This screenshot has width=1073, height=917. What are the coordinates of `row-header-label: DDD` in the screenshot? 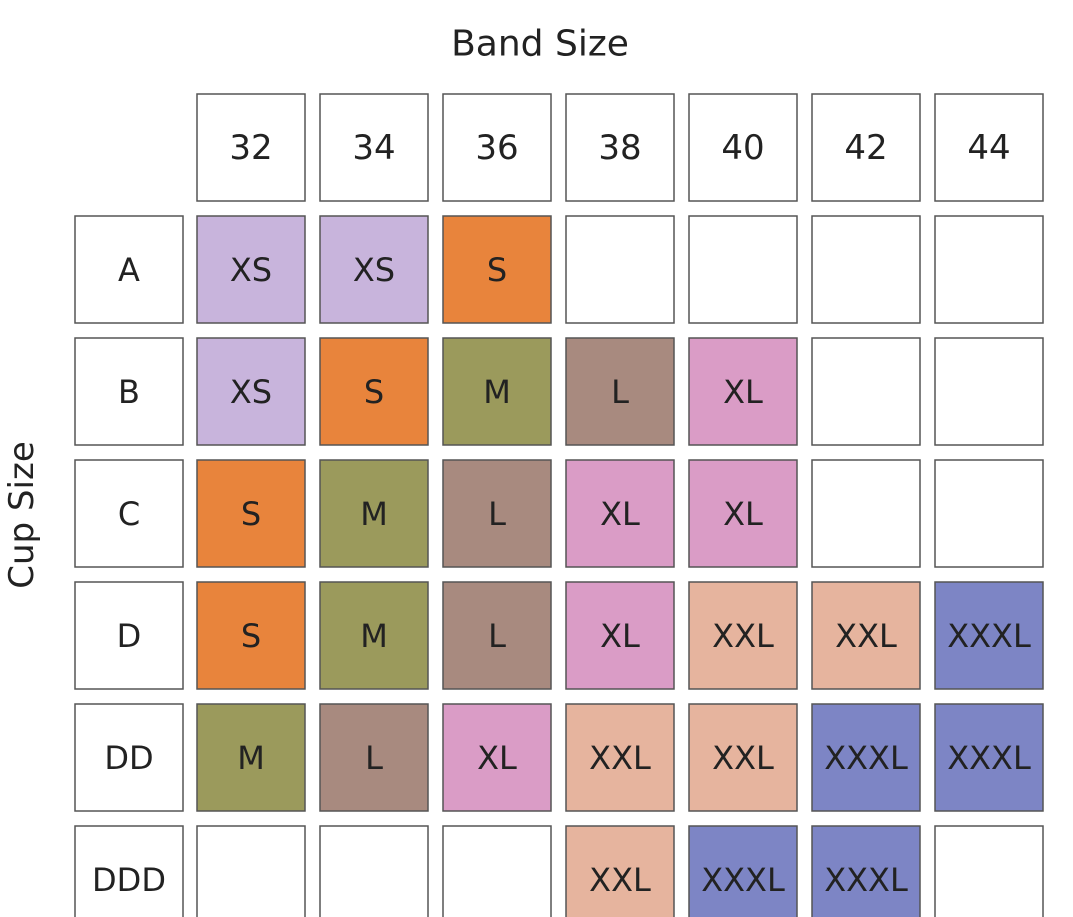 It's located at (129, 880).